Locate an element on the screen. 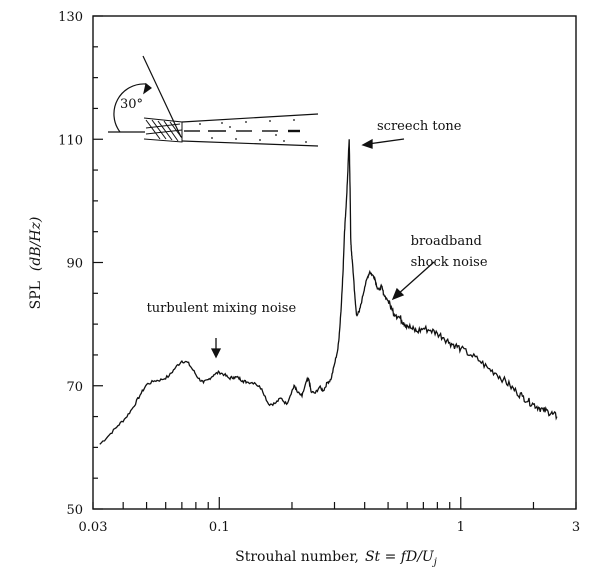  x-axis-title: Strouhal number, St = fD/Uj is located at coordinates (336, 558).